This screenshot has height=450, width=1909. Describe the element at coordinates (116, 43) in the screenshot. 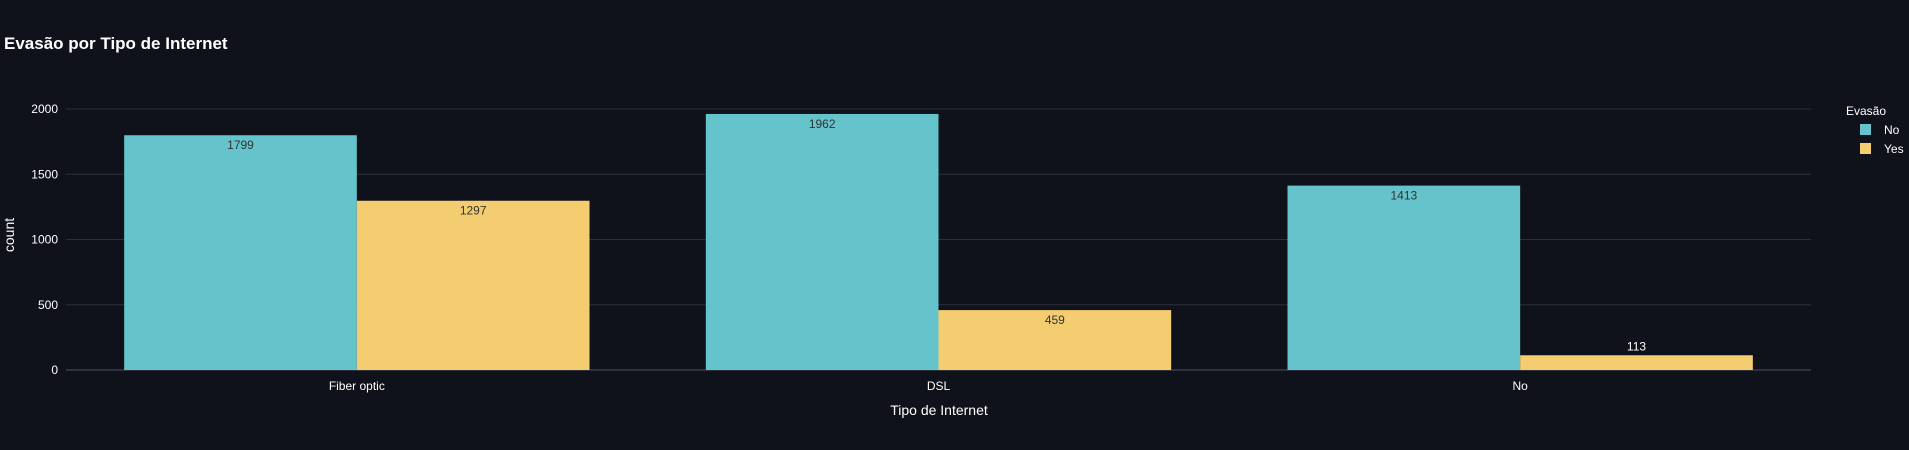

I see `chart-title: Evasão por Tipo de Internet` at that location.